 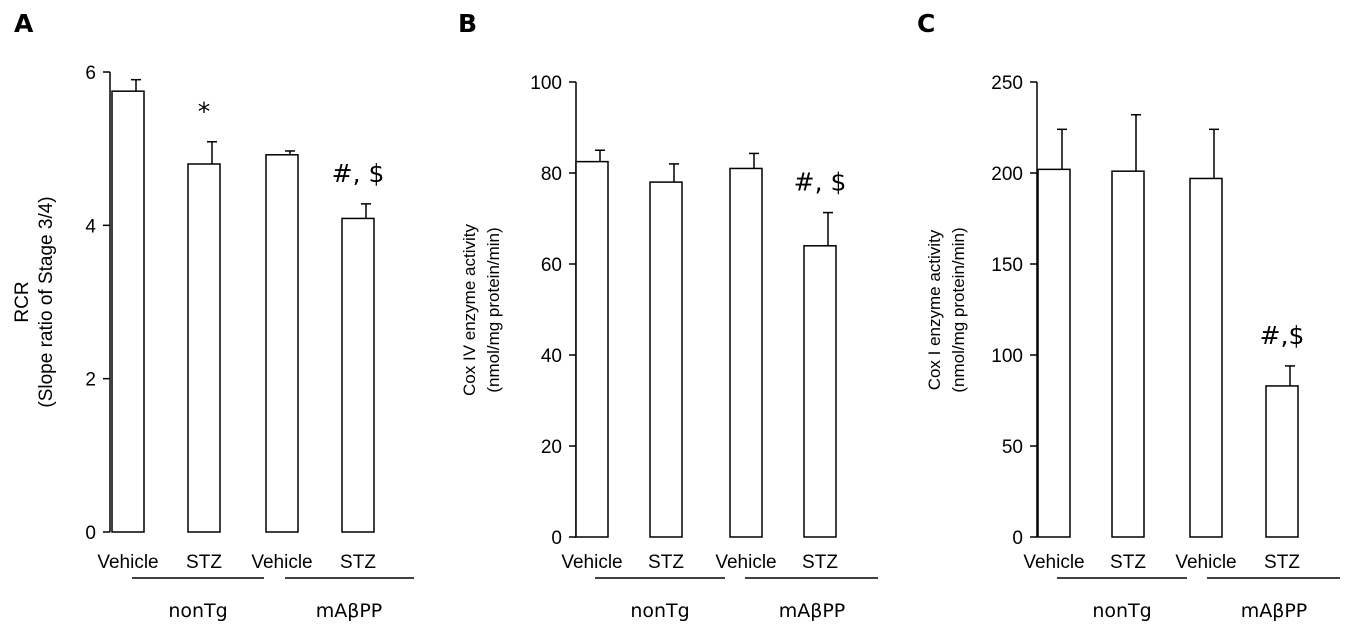 I want to click on significance-marker: *, so click(x=204, y=111).